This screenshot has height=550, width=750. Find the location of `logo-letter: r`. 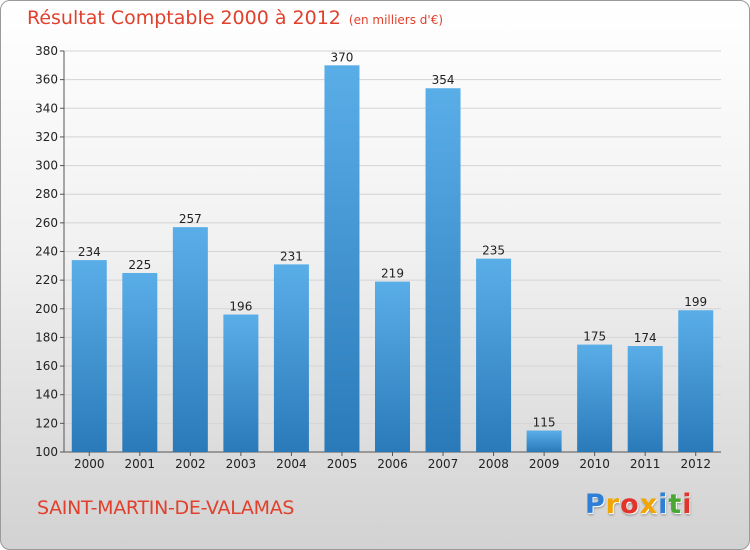

logo-letter: r is located at coordinates (613, 504).